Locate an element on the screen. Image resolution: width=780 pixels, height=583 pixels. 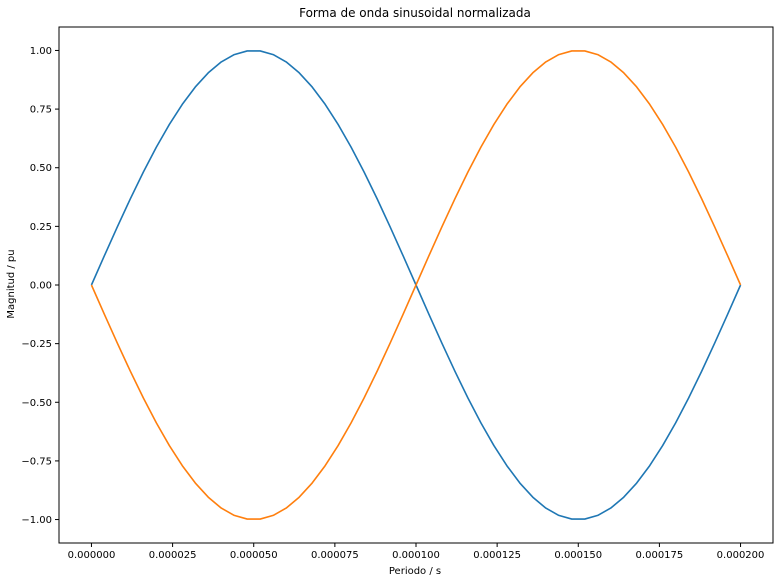
y-tick-label: 1.00 is located at coordinates (41, 51).